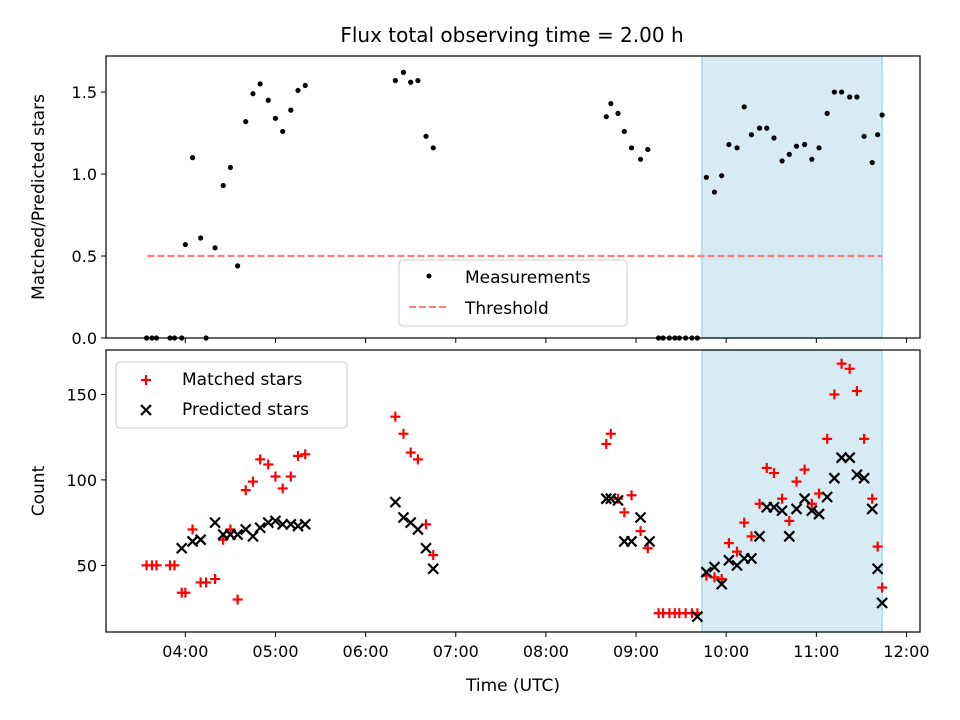 The width and height of the screenshot is (960, 720). I want to click on legend-x-glyph-b, so click(146, 410).